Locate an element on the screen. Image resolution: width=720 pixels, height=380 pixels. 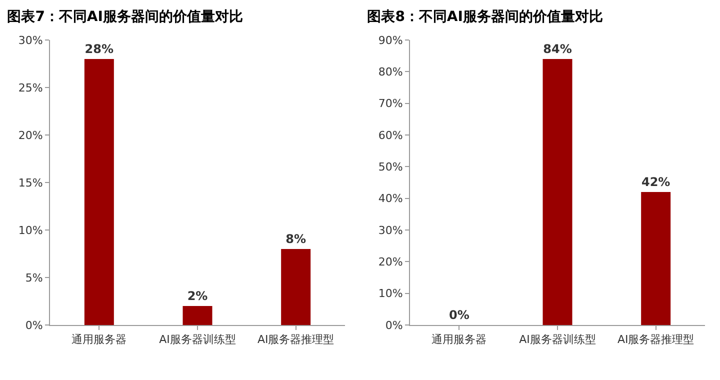
y-tick-label: 80% is located at coordinates (390, 72).